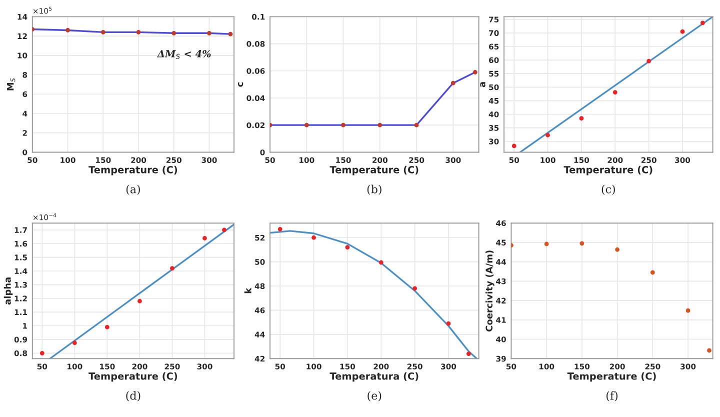 The image size is (720, 417). I want to click on text: (b), so click(374, 189).